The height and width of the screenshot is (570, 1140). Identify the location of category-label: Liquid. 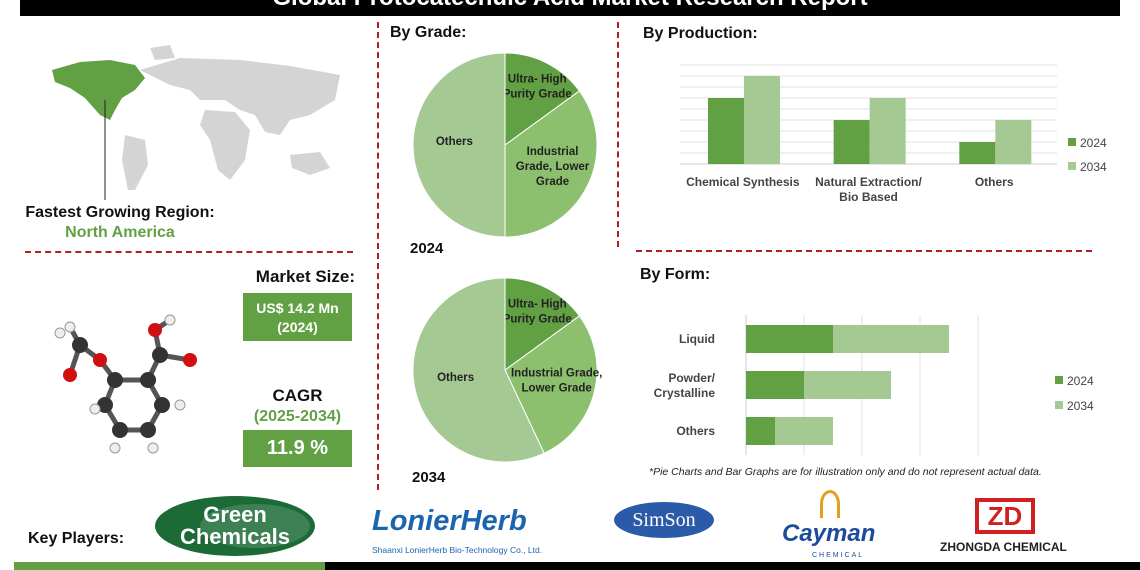
(697, 339).